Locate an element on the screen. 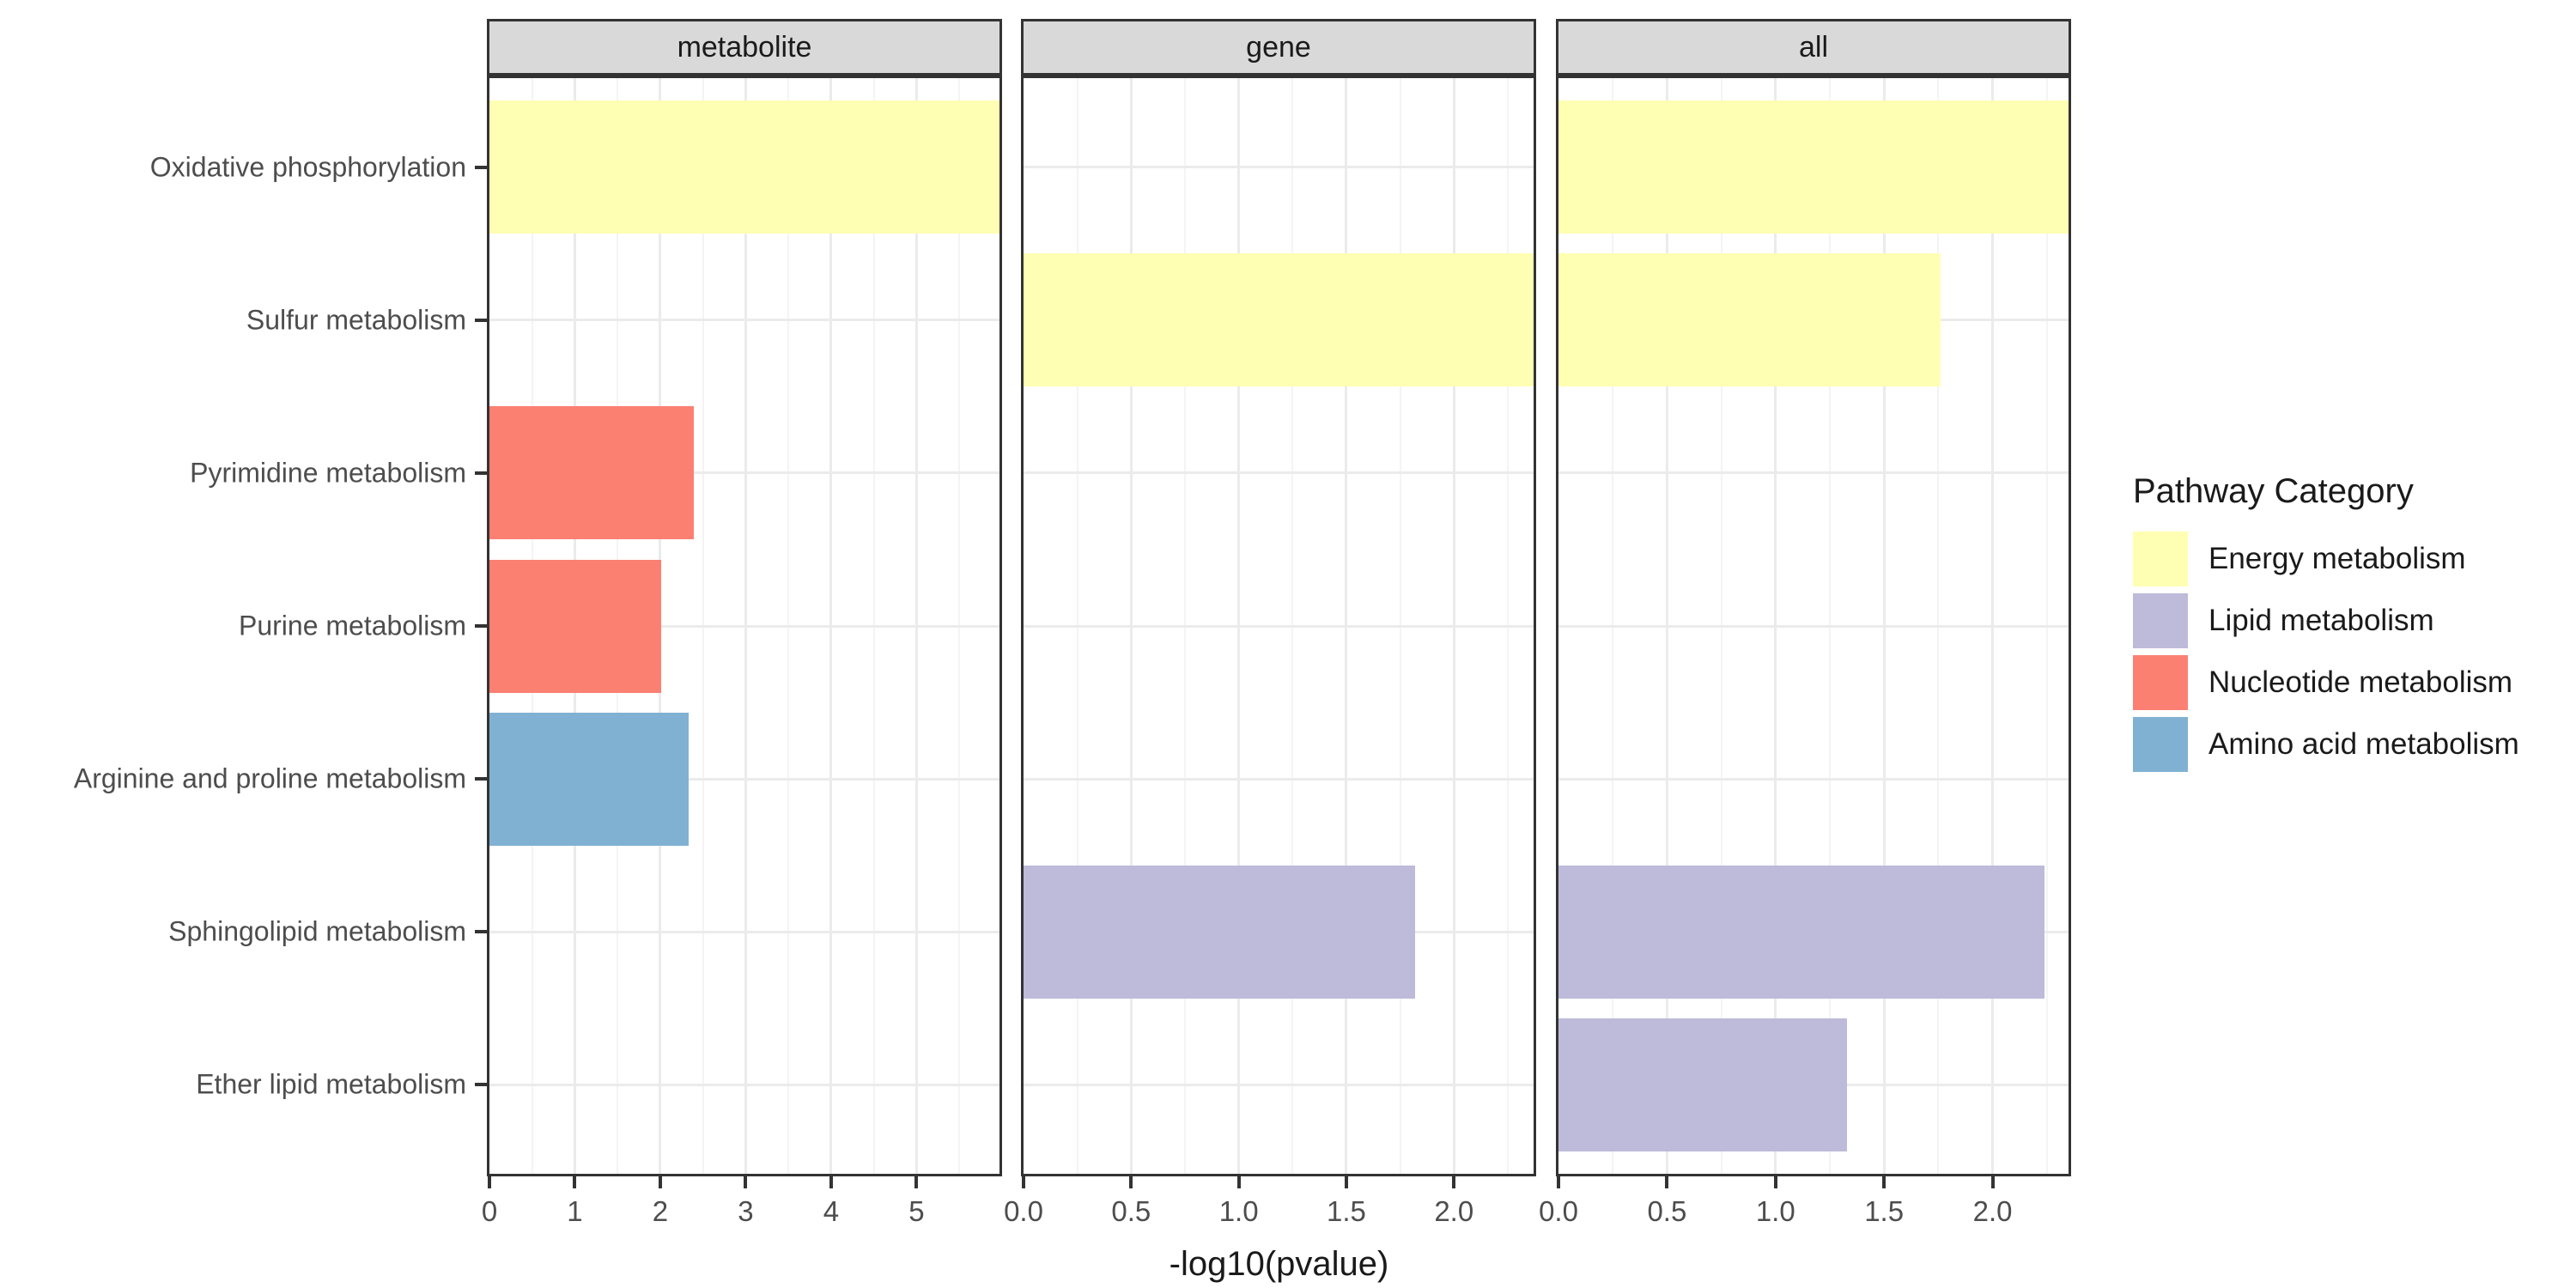 Image resolution: width=2576 pixels, height=1288 pixels. bar-metabolite-oxidative-phosphorylation is located at coordinates (744, 167).